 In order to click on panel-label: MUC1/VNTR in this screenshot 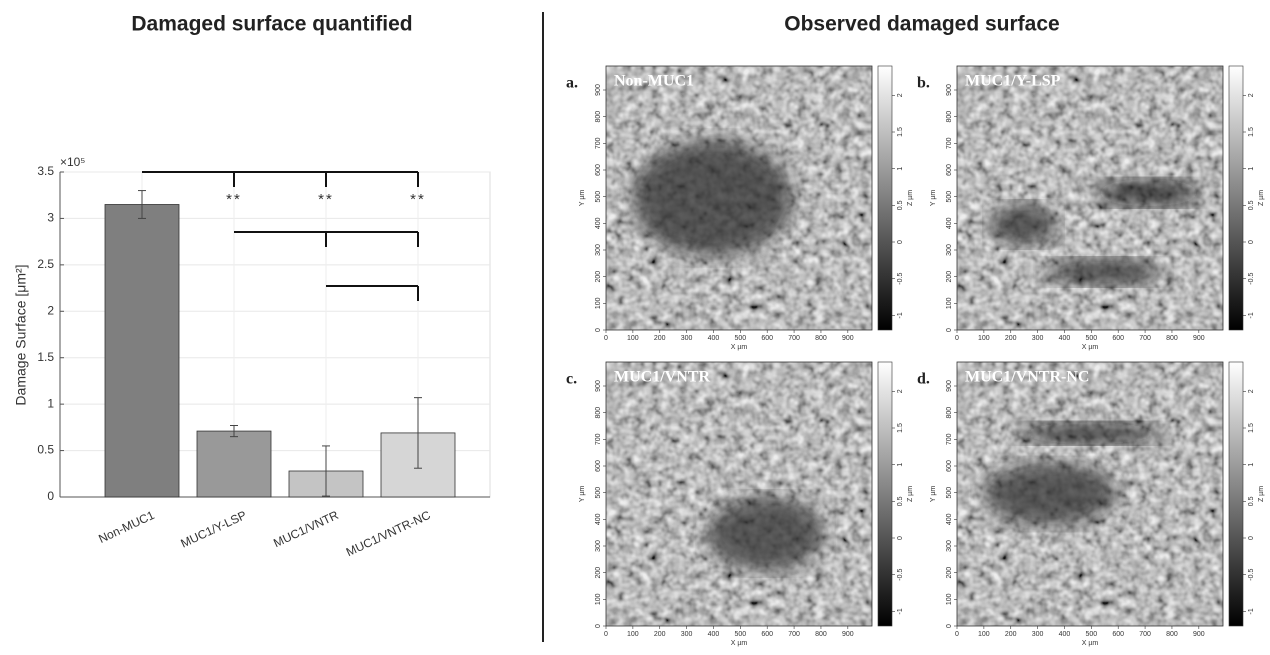, I will do `click(662, 377)`.